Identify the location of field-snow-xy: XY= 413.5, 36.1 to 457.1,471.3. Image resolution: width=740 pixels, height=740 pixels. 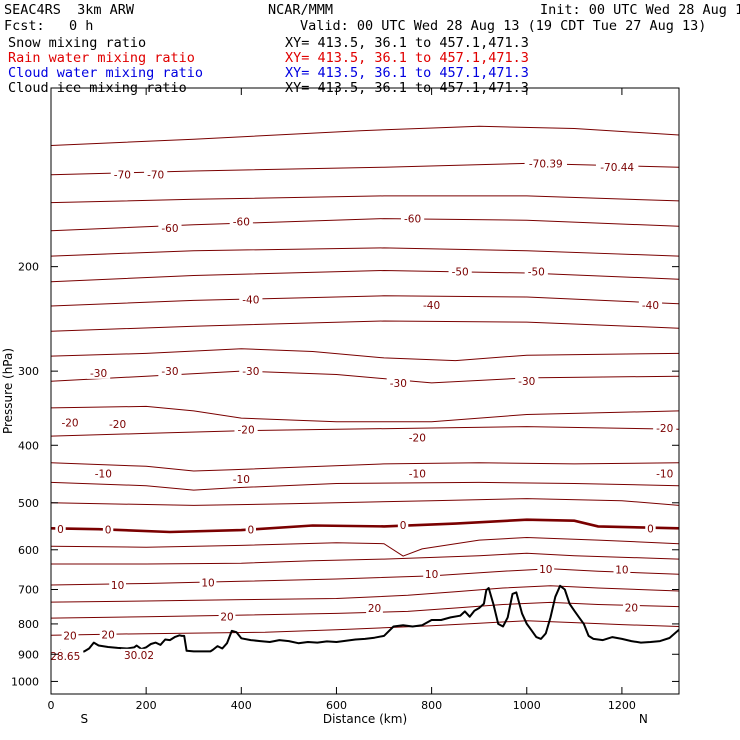
(407, 43).